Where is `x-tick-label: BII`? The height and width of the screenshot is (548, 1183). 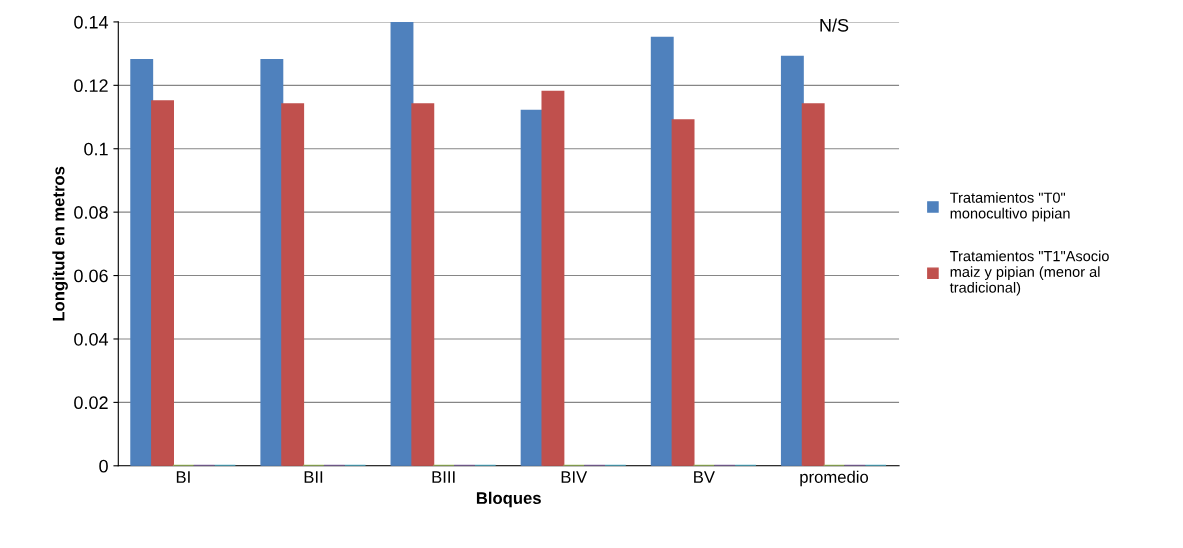 x-tick-label: BII is located at coordinates (313, 477).